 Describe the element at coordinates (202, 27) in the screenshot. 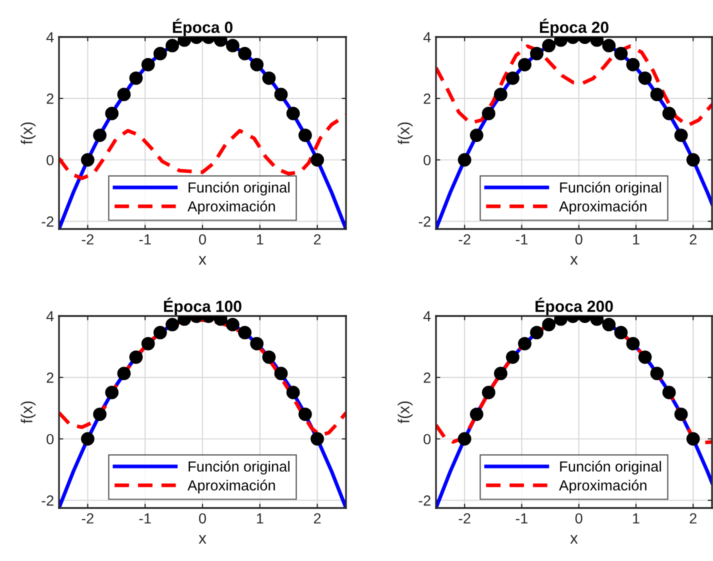

I see `chart-title: Época 0` at that location.